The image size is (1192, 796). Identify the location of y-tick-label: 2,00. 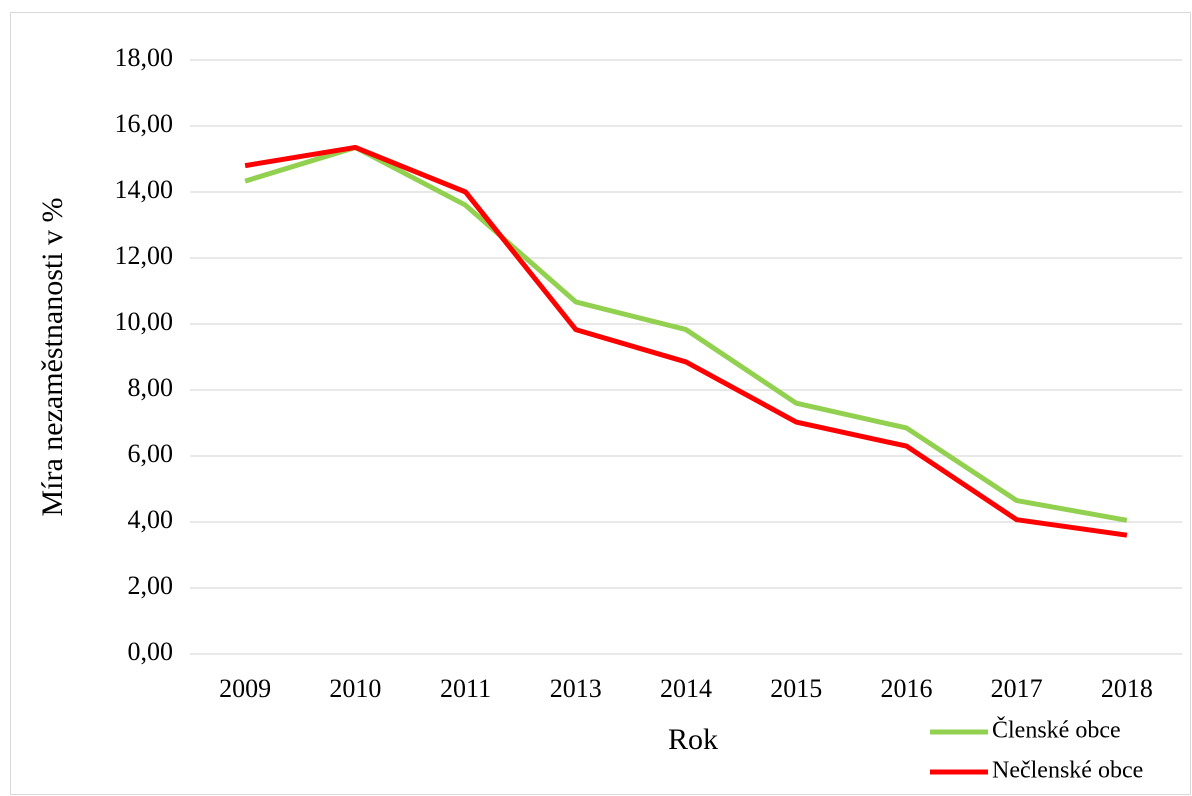
(151, 585).